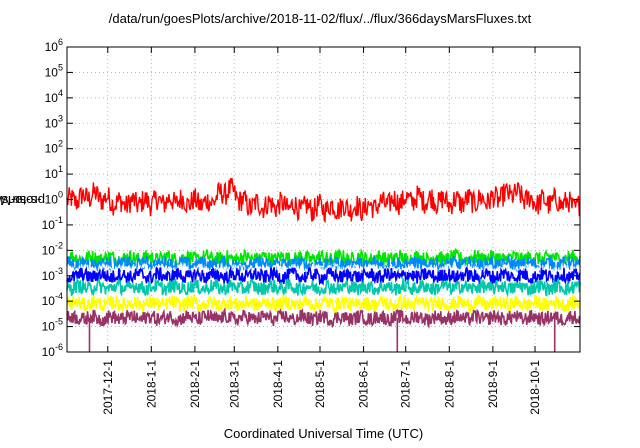 The height and width of the screenshot is (448, 640). What do you see at coordinates (323, 258) in the screenshot?
I see `series-line-00e600` at bounding box center [323, 258].